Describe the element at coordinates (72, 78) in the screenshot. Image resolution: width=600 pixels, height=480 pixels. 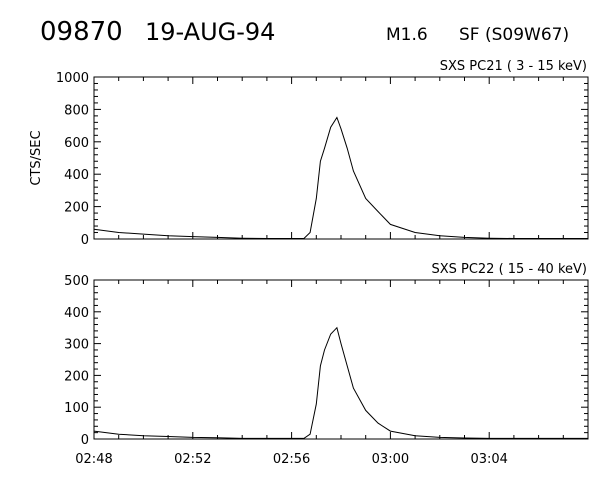
I see `y-tick-label: 1000` at that location.